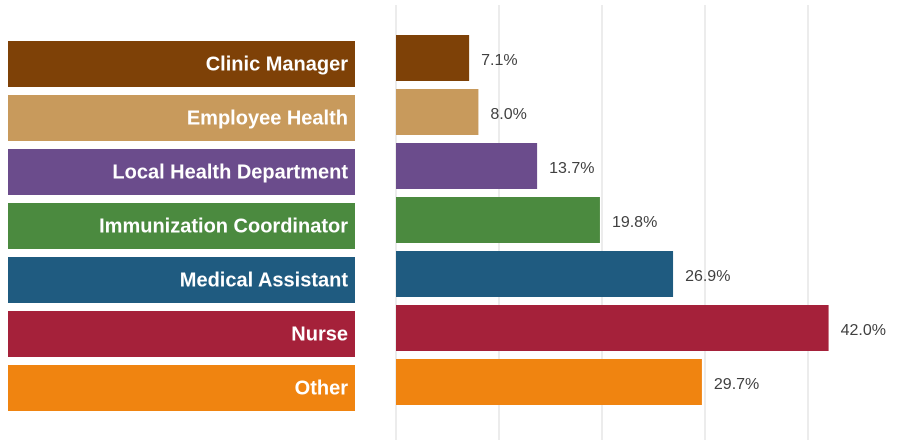 Image resolution: width=902 pixels, height=440 pixels. Describe the element at coordinates (230, 172) in the screenshot. I see `category-label: Local Health Department` at that location.